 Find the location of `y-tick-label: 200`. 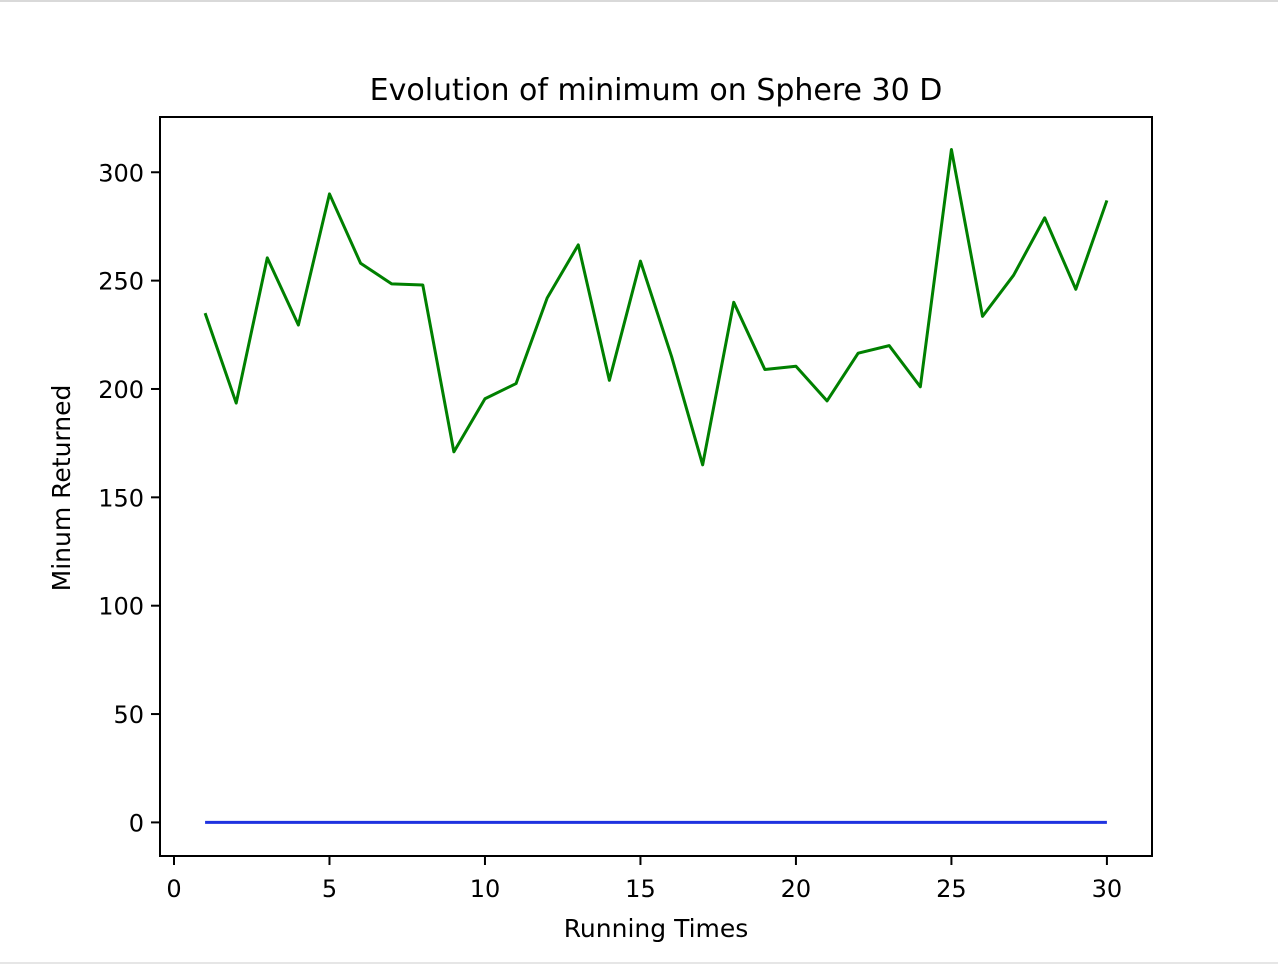

y-tick-label: 200 is located at coordinates (121, 390).